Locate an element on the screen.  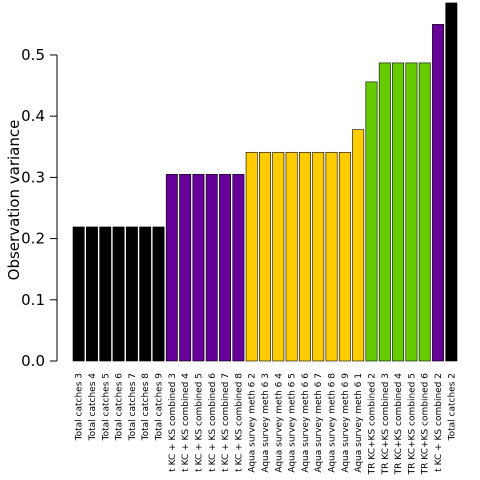
x-tick-label: Aqua survey meth 6 5 is located at coordinates (293, 423).